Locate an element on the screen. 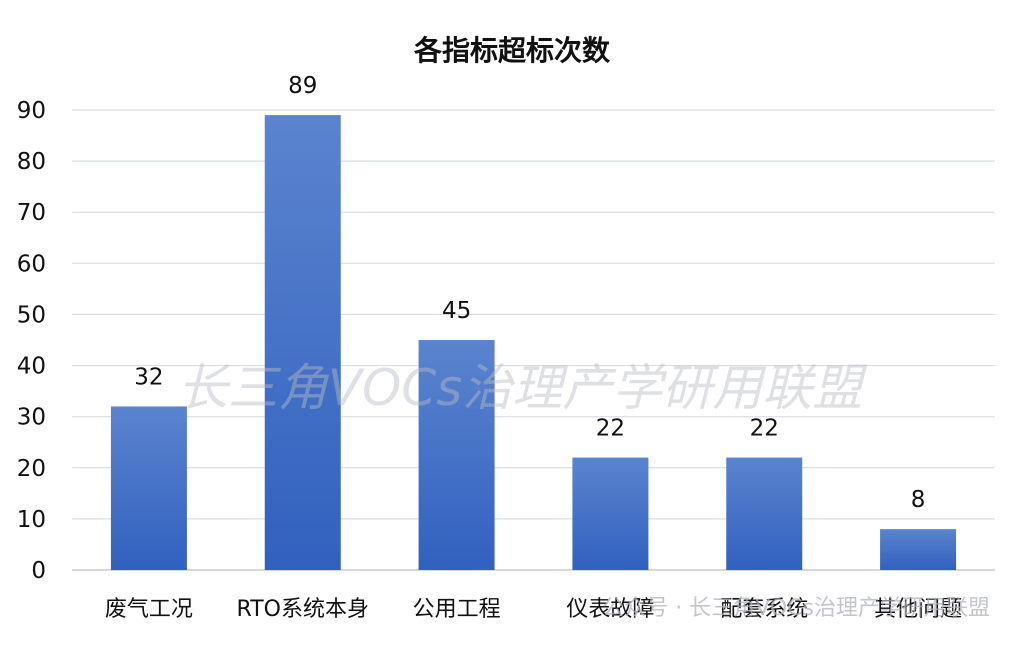  y-tick-label: 40 is located at coordinates (31, 367).